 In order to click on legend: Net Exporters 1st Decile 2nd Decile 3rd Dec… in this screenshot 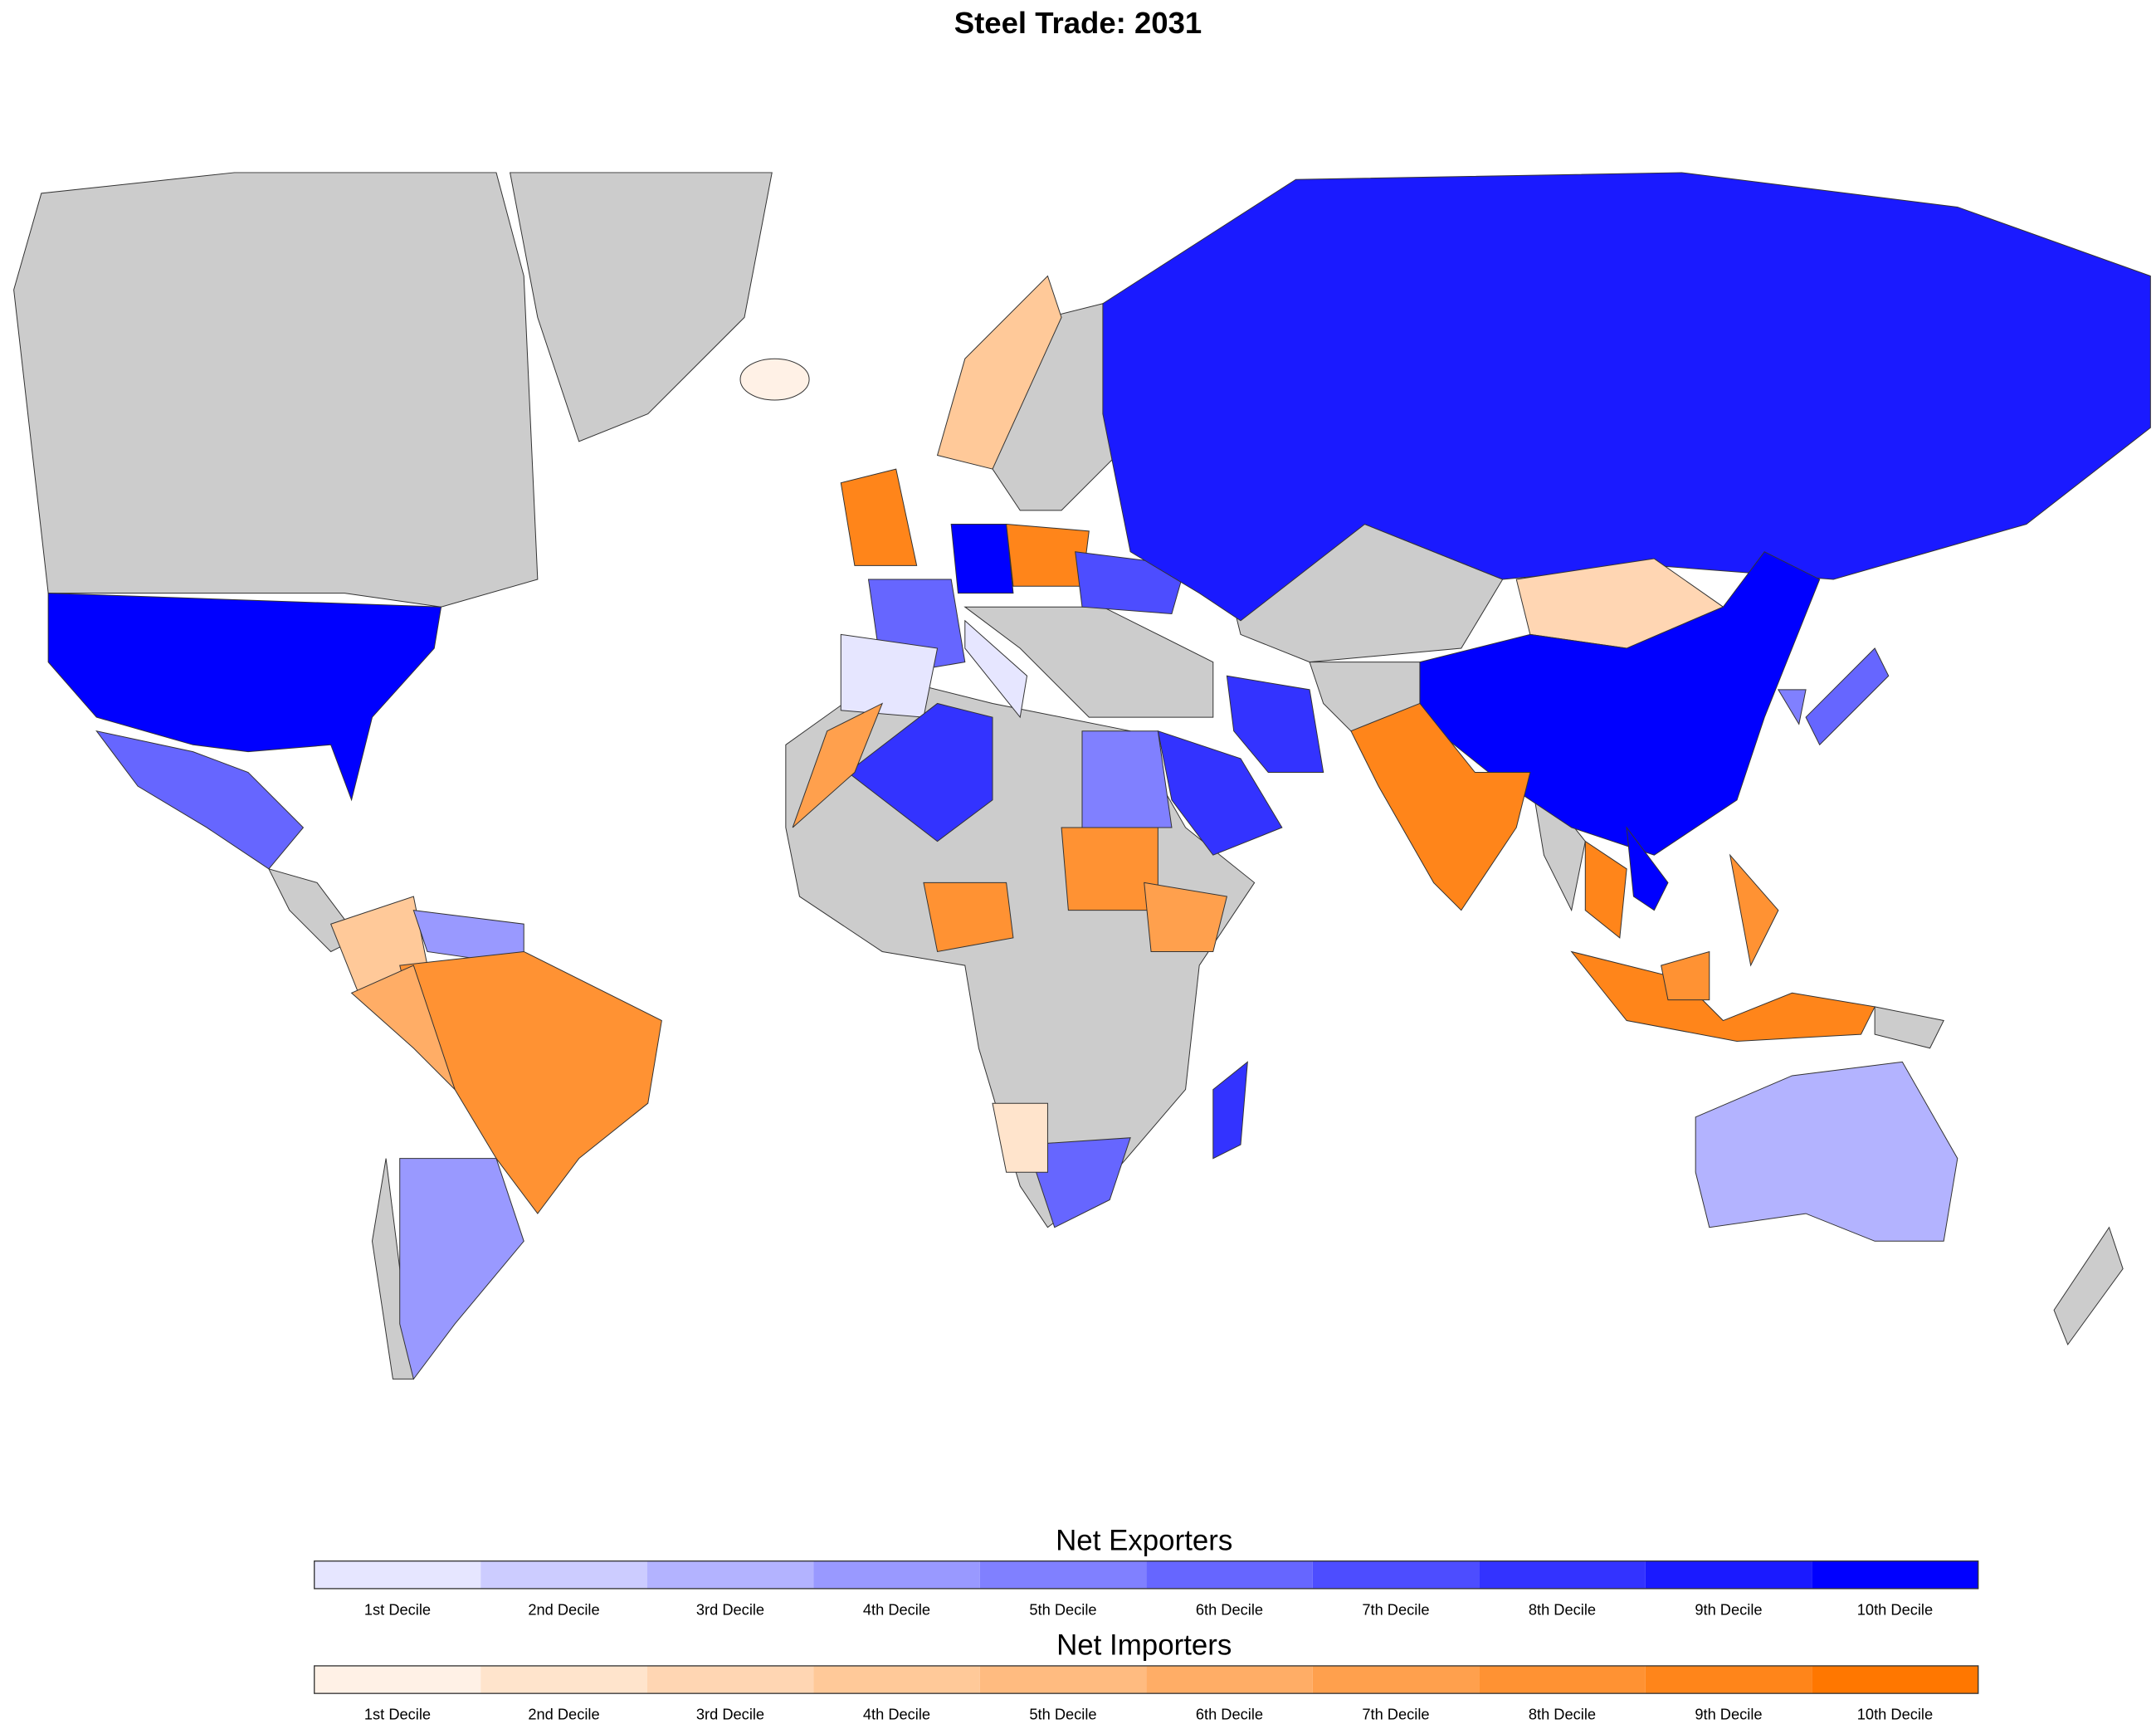, I will do `click(1146, 1623)`.